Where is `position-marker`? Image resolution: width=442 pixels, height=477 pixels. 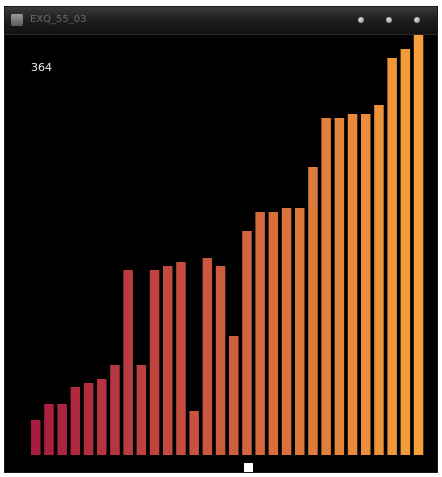
position-marker is located at coordinates (248, 467).